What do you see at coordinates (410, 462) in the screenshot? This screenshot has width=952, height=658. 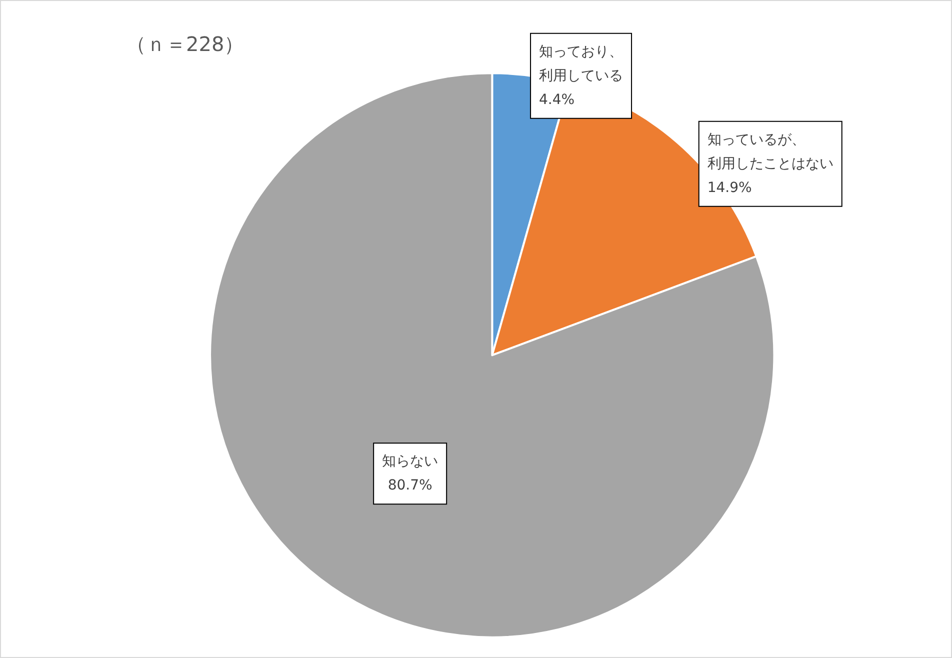 I see `slice-label: 知らない` at bounding box center [410, 462].